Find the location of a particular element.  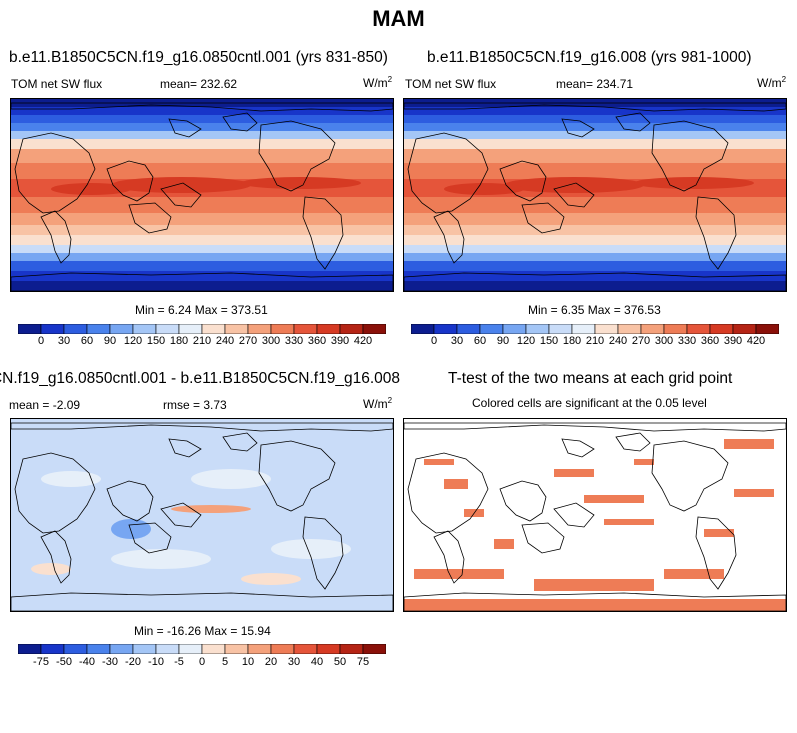

panel1-maximum is located at coordinates (91, 189).